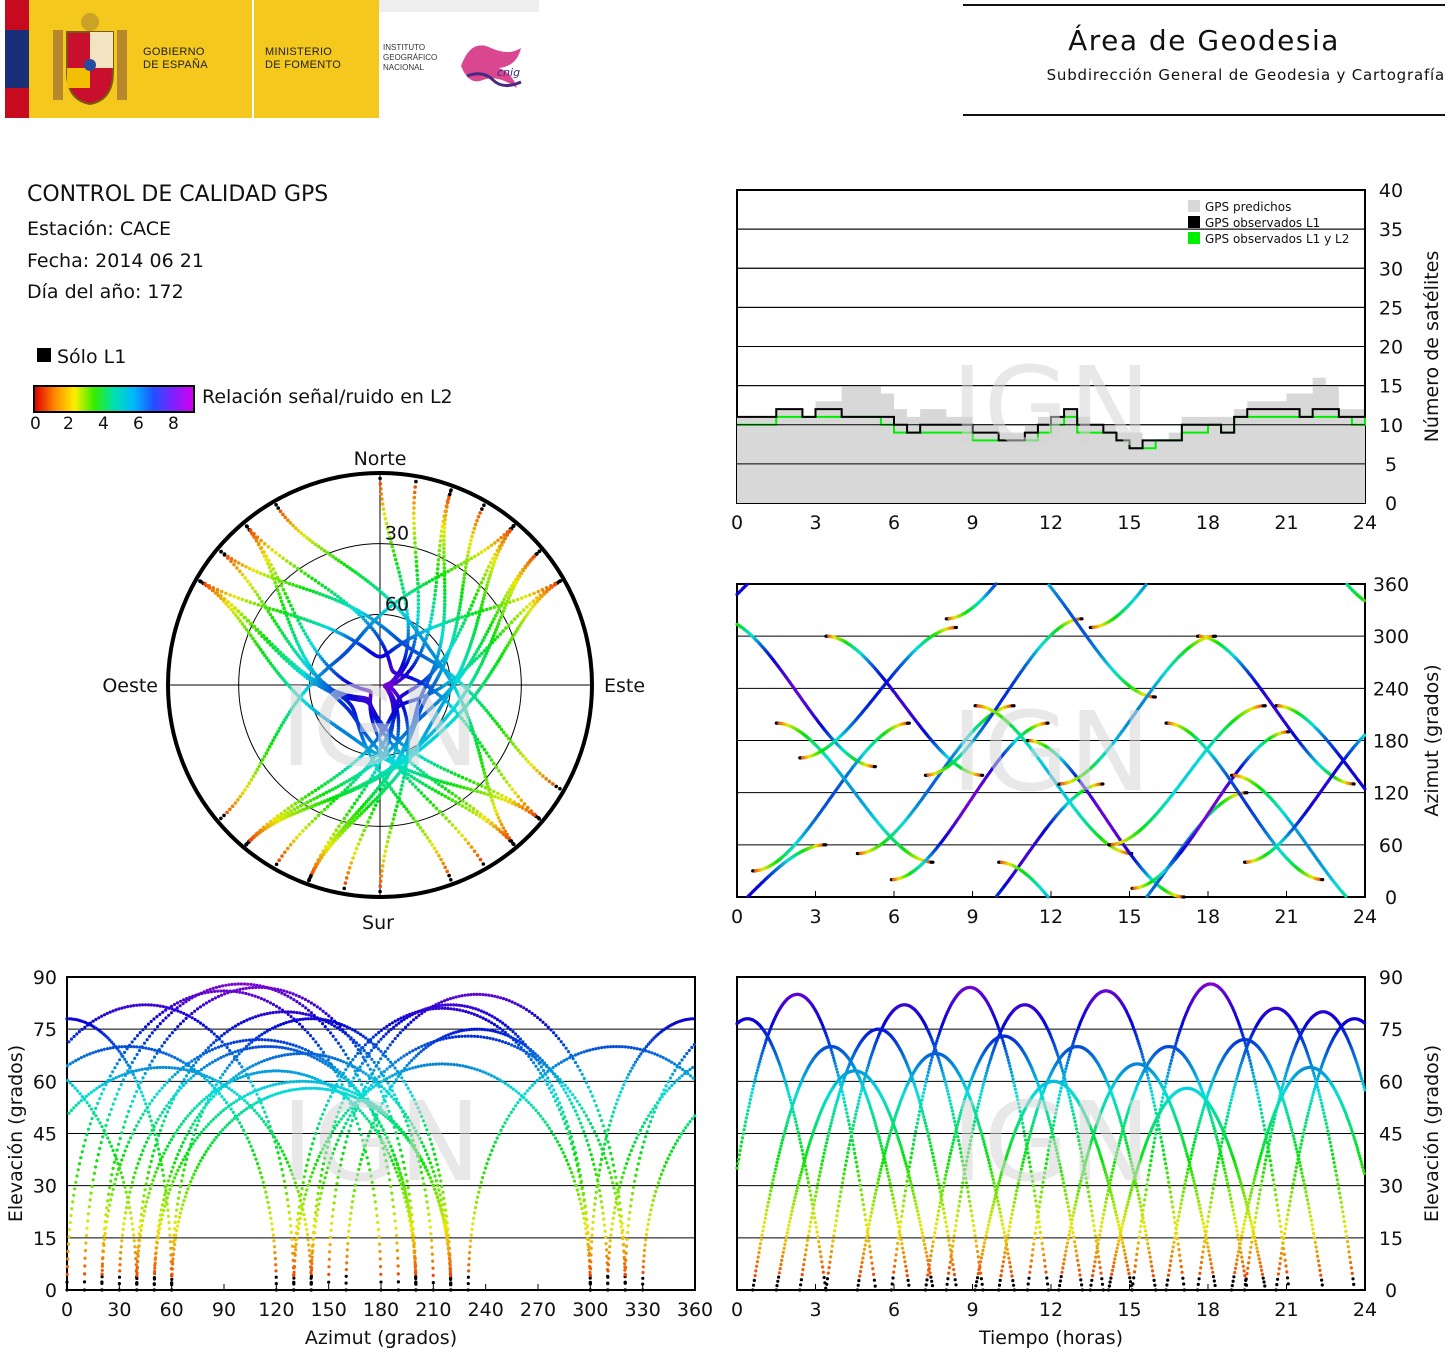  What do you see at coordinates (1277, 239) in the screenshot?
I see `legend-label-2: GPS observados L1 y L2` at bounding box center [1277, 239].